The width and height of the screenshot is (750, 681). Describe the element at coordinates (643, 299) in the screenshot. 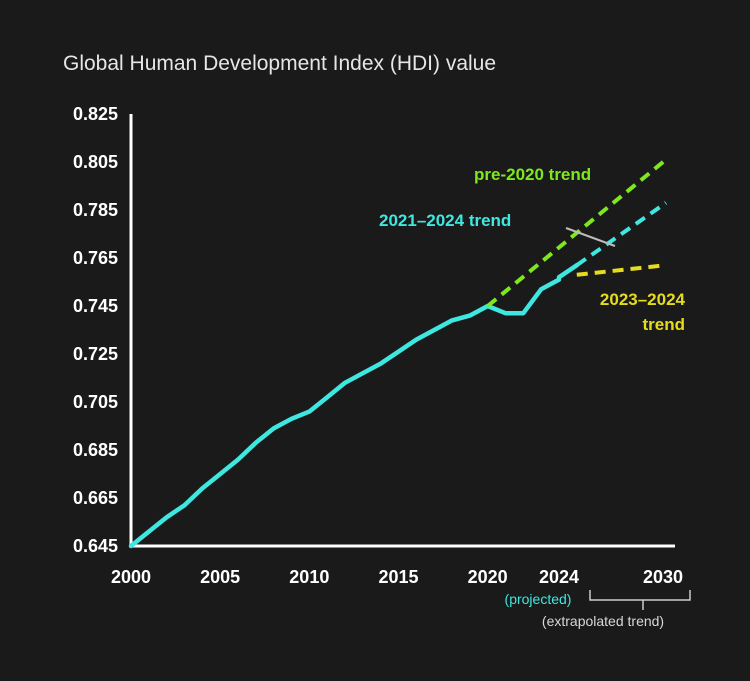

I see `trend-2023-2024-label-line1: 2023–2024` at that location.